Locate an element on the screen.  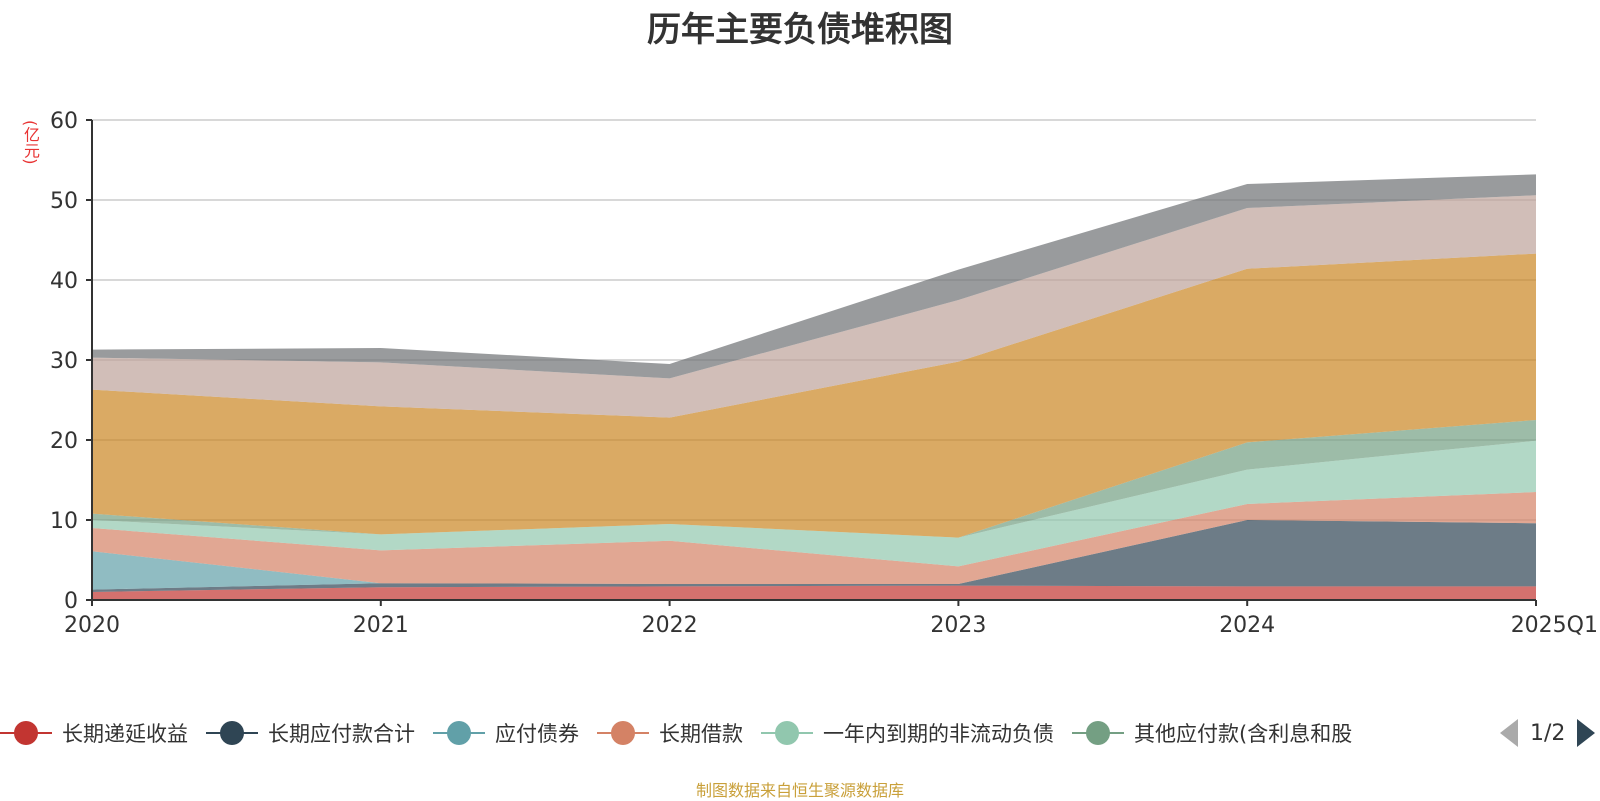
x-tick-label: 2023 is located at coordinates (958, 625).